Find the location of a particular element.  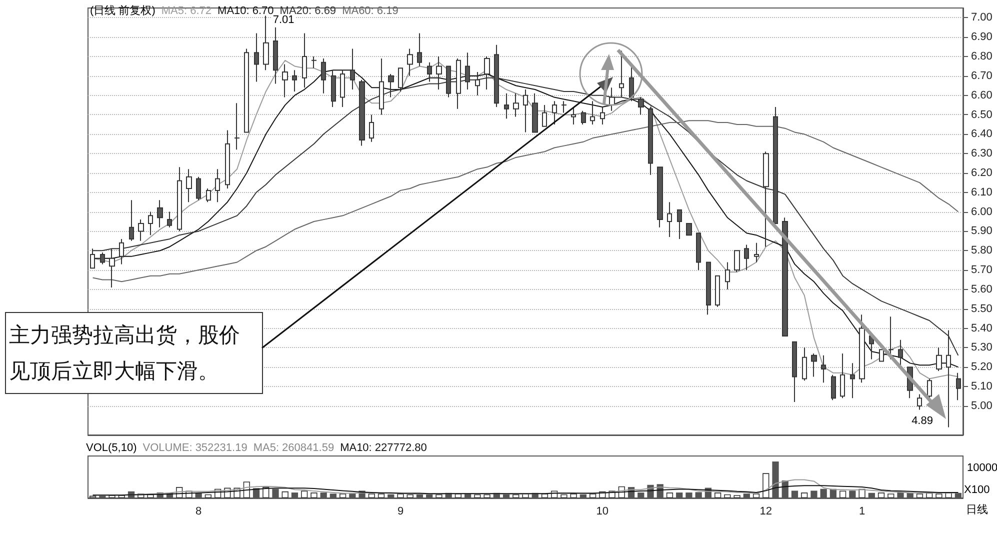

x-tick-label: 9 is located at coordinates (400, 512).